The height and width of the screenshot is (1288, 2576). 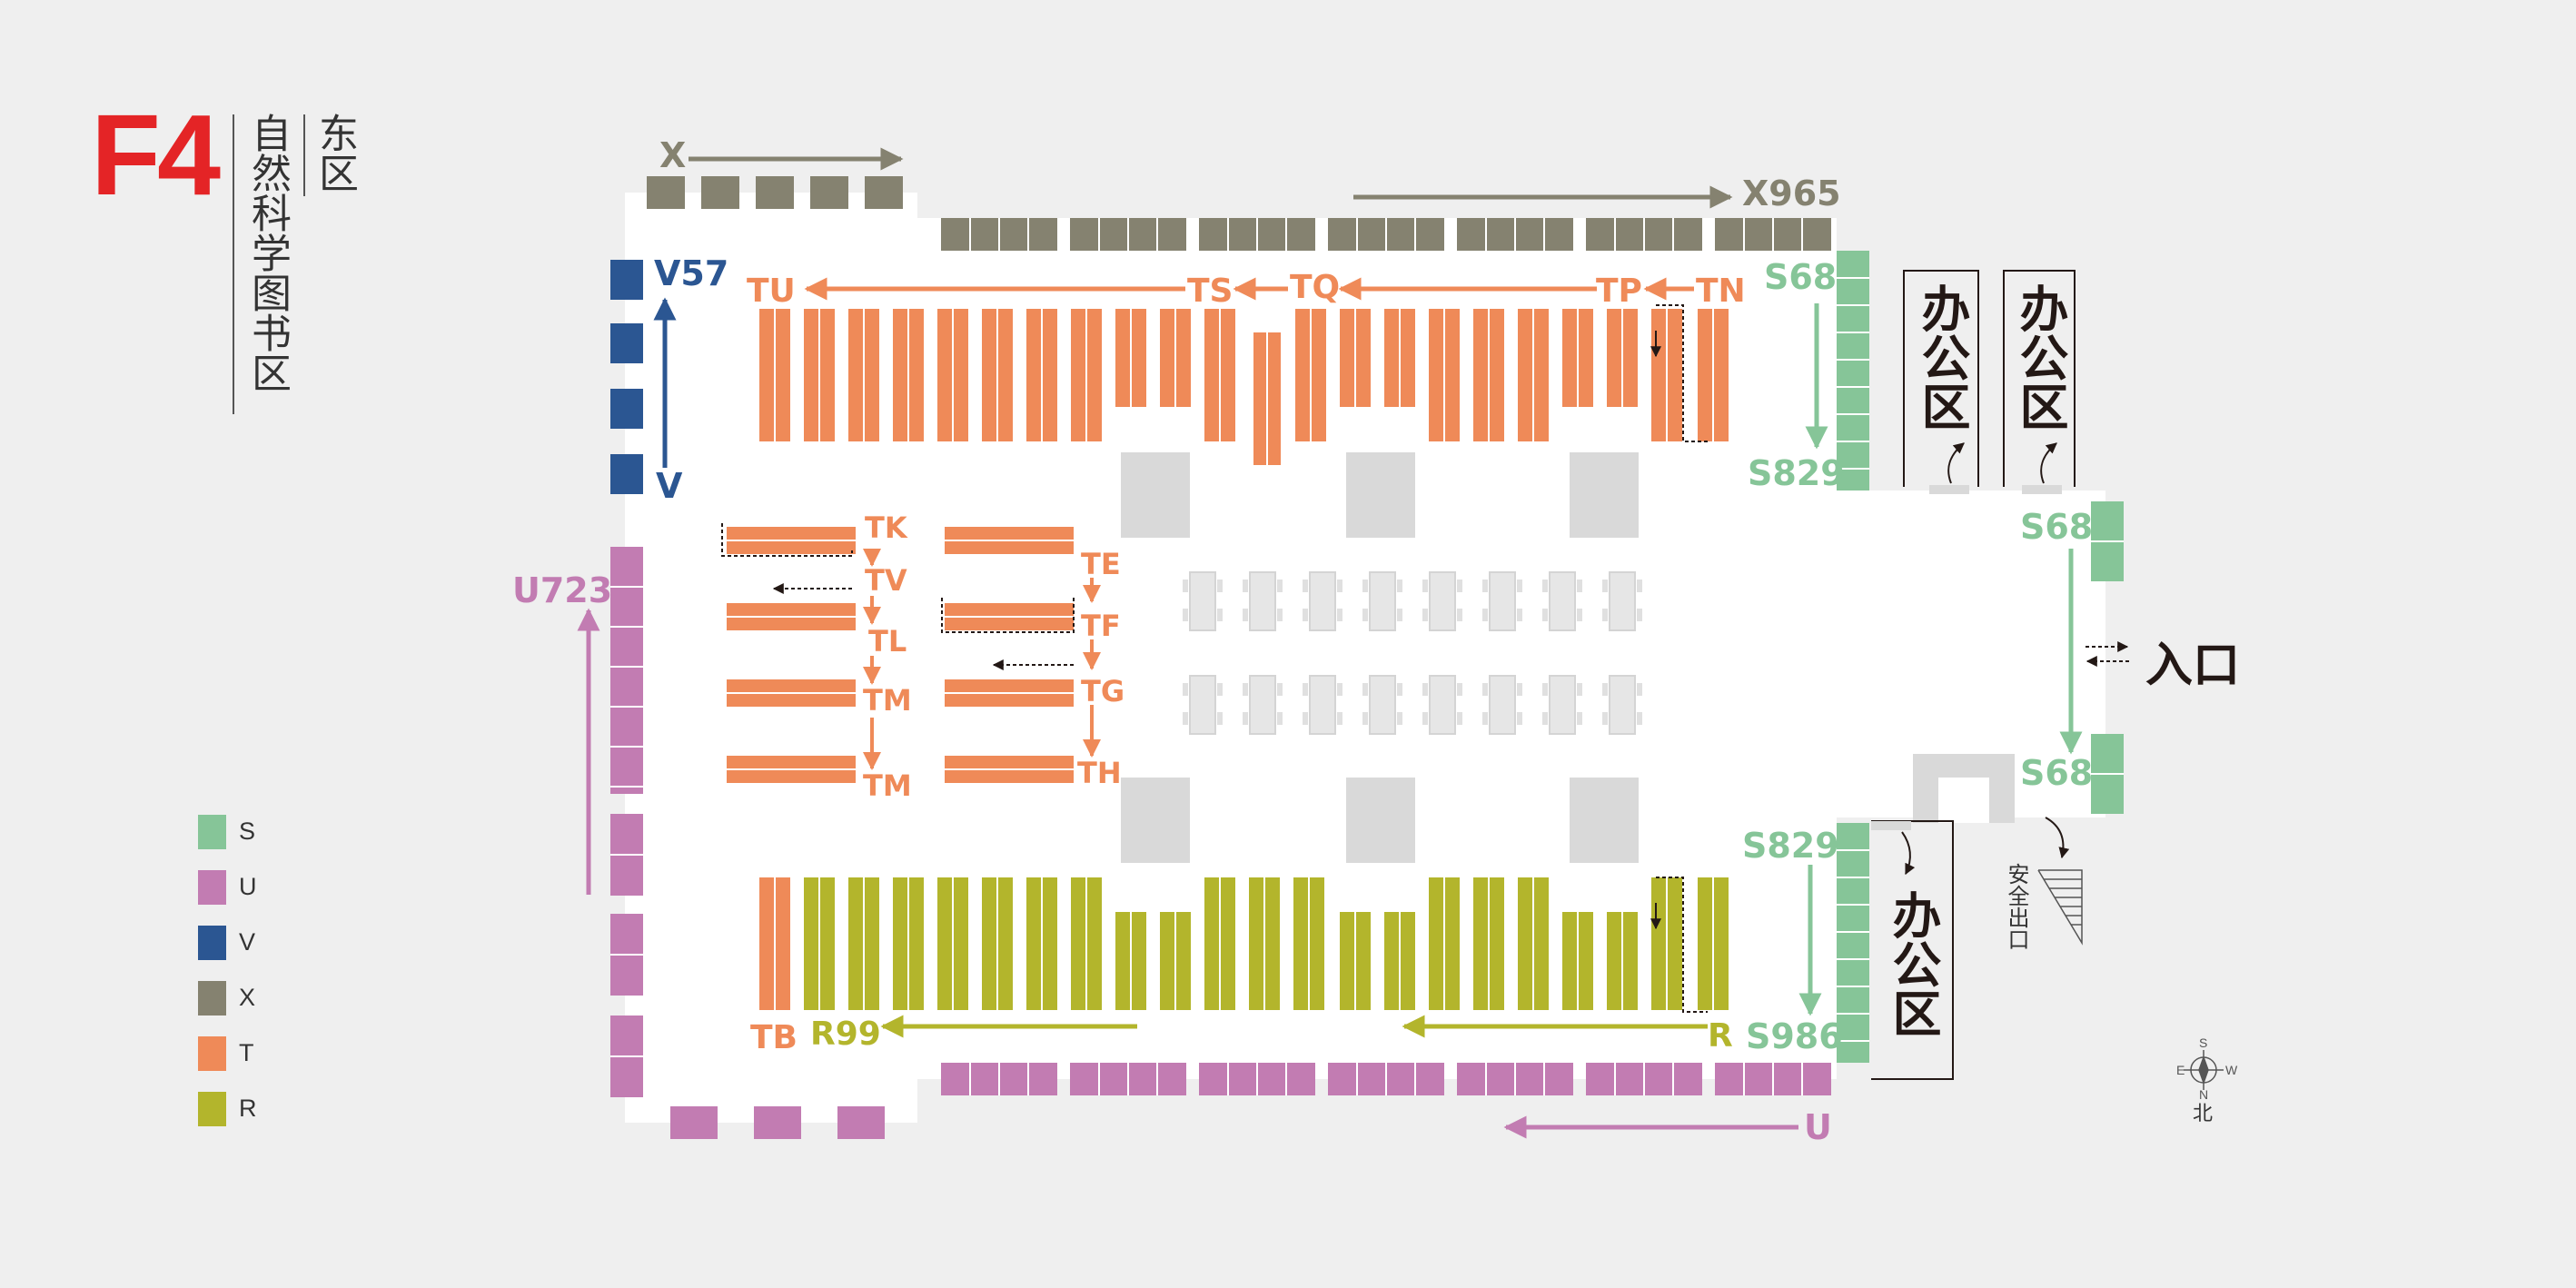 What do you see at coordinates (335, 153) in the screenshot?
I see `header-area: 东区` at bounding box center [335, 153].